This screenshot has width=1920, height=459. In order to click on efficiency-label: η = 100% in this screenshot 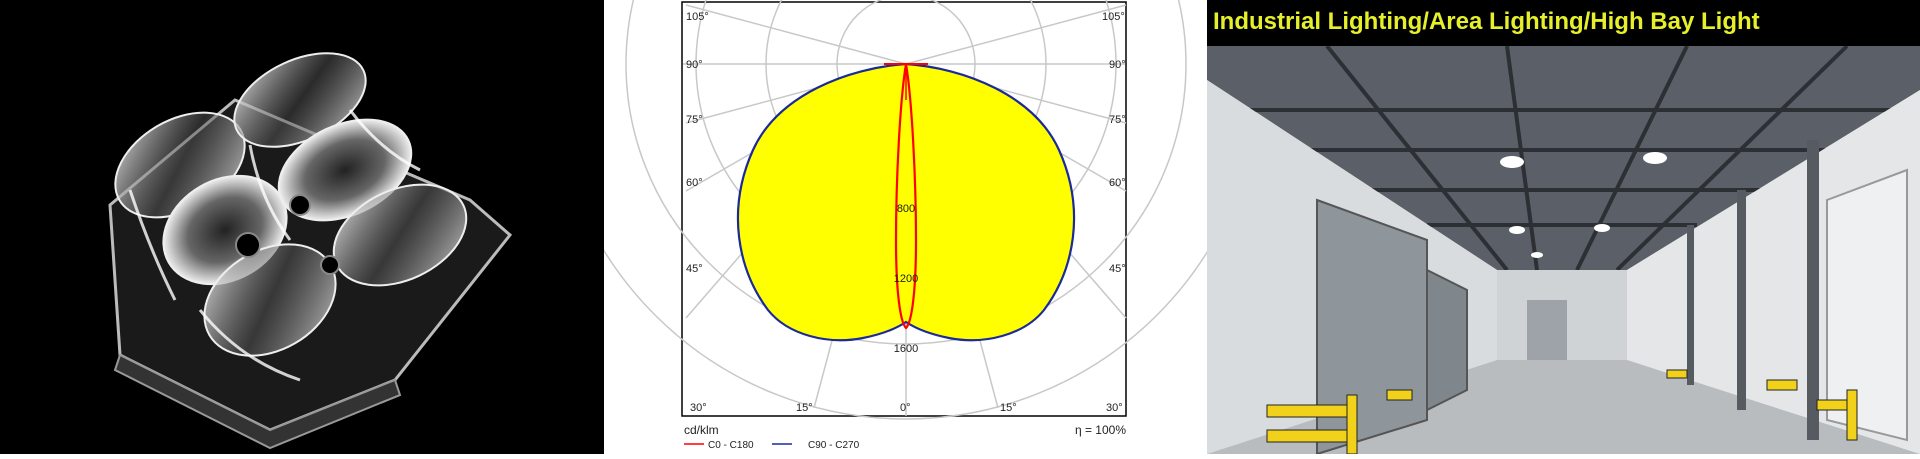, I will do `click(1100, 430)`.